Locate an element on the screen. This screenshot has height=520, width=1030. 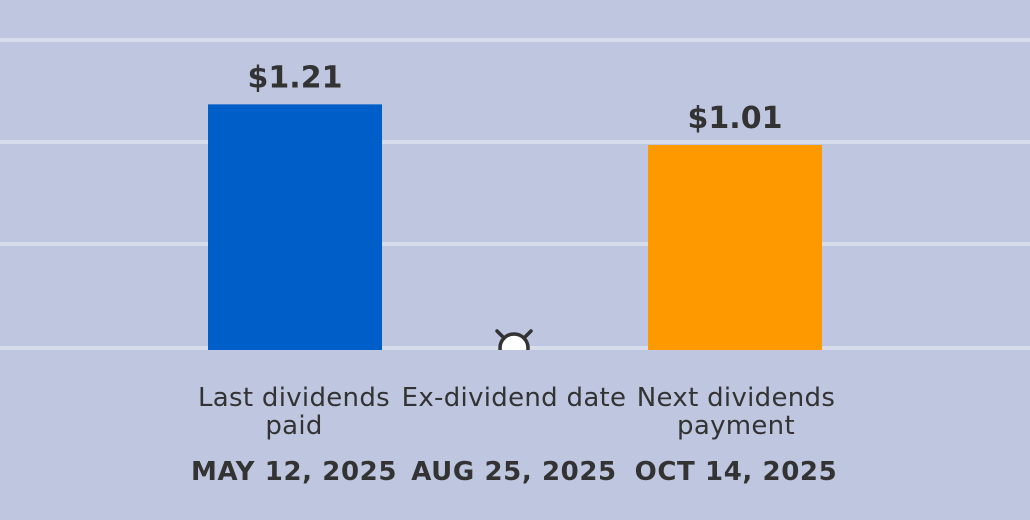
category-label-next-dividends: Next dividends payment is located at coordinates (736, 412).